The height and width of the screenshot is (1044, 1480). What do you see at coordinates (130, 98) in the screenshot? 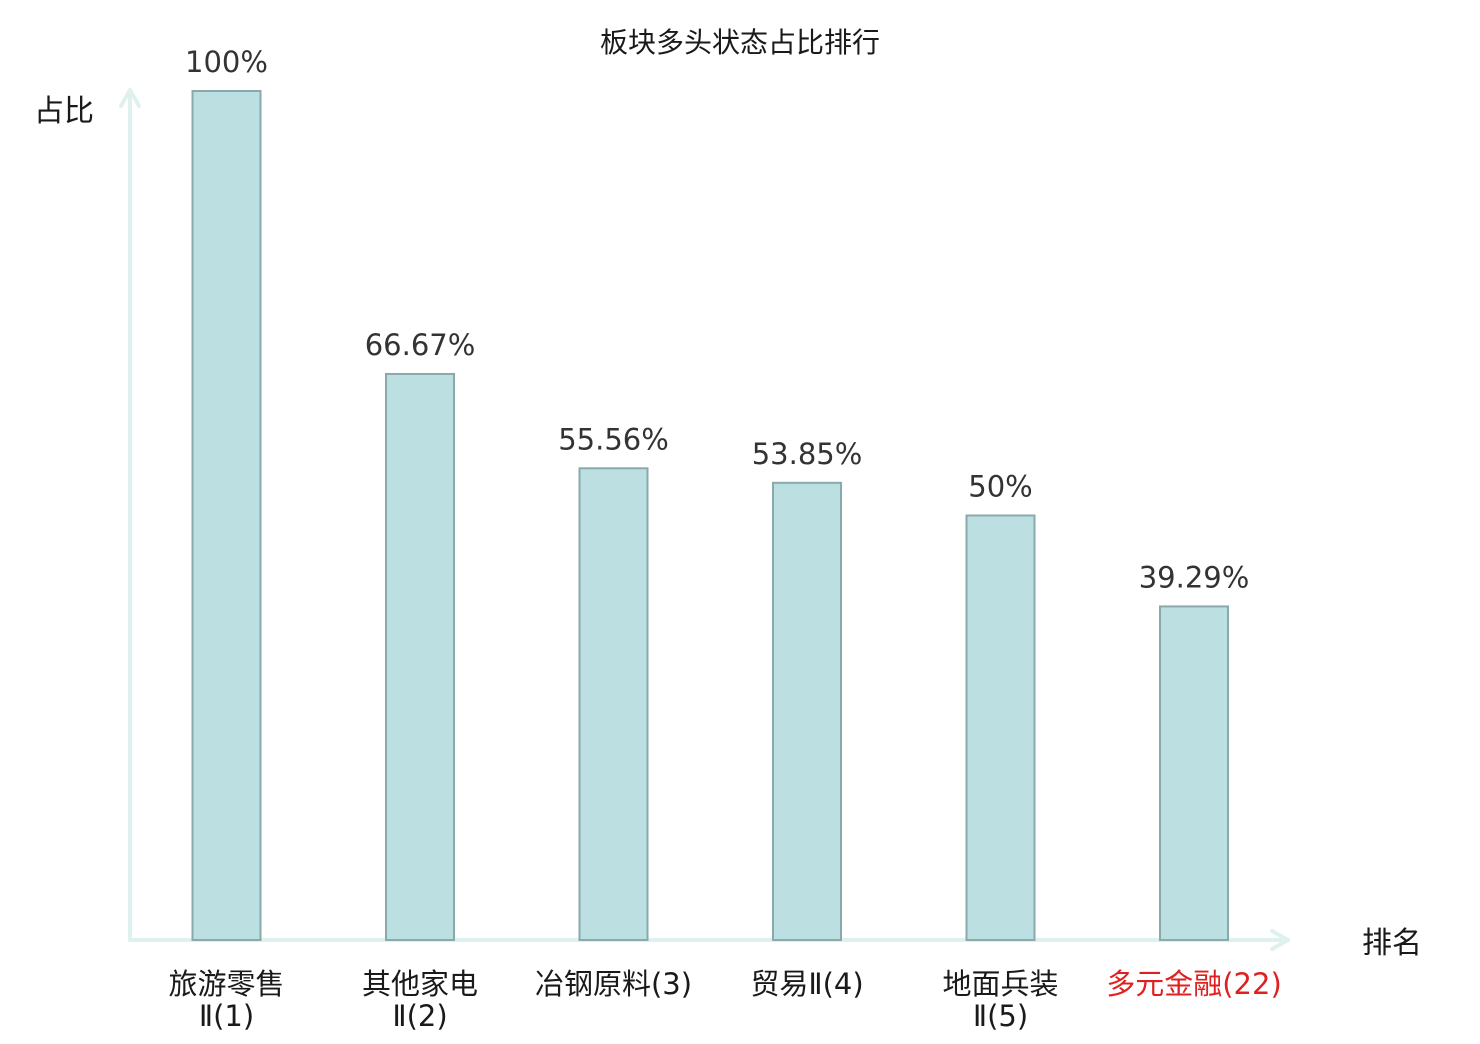
I see `y-axis-arrow` at bounding box center [130, 98].